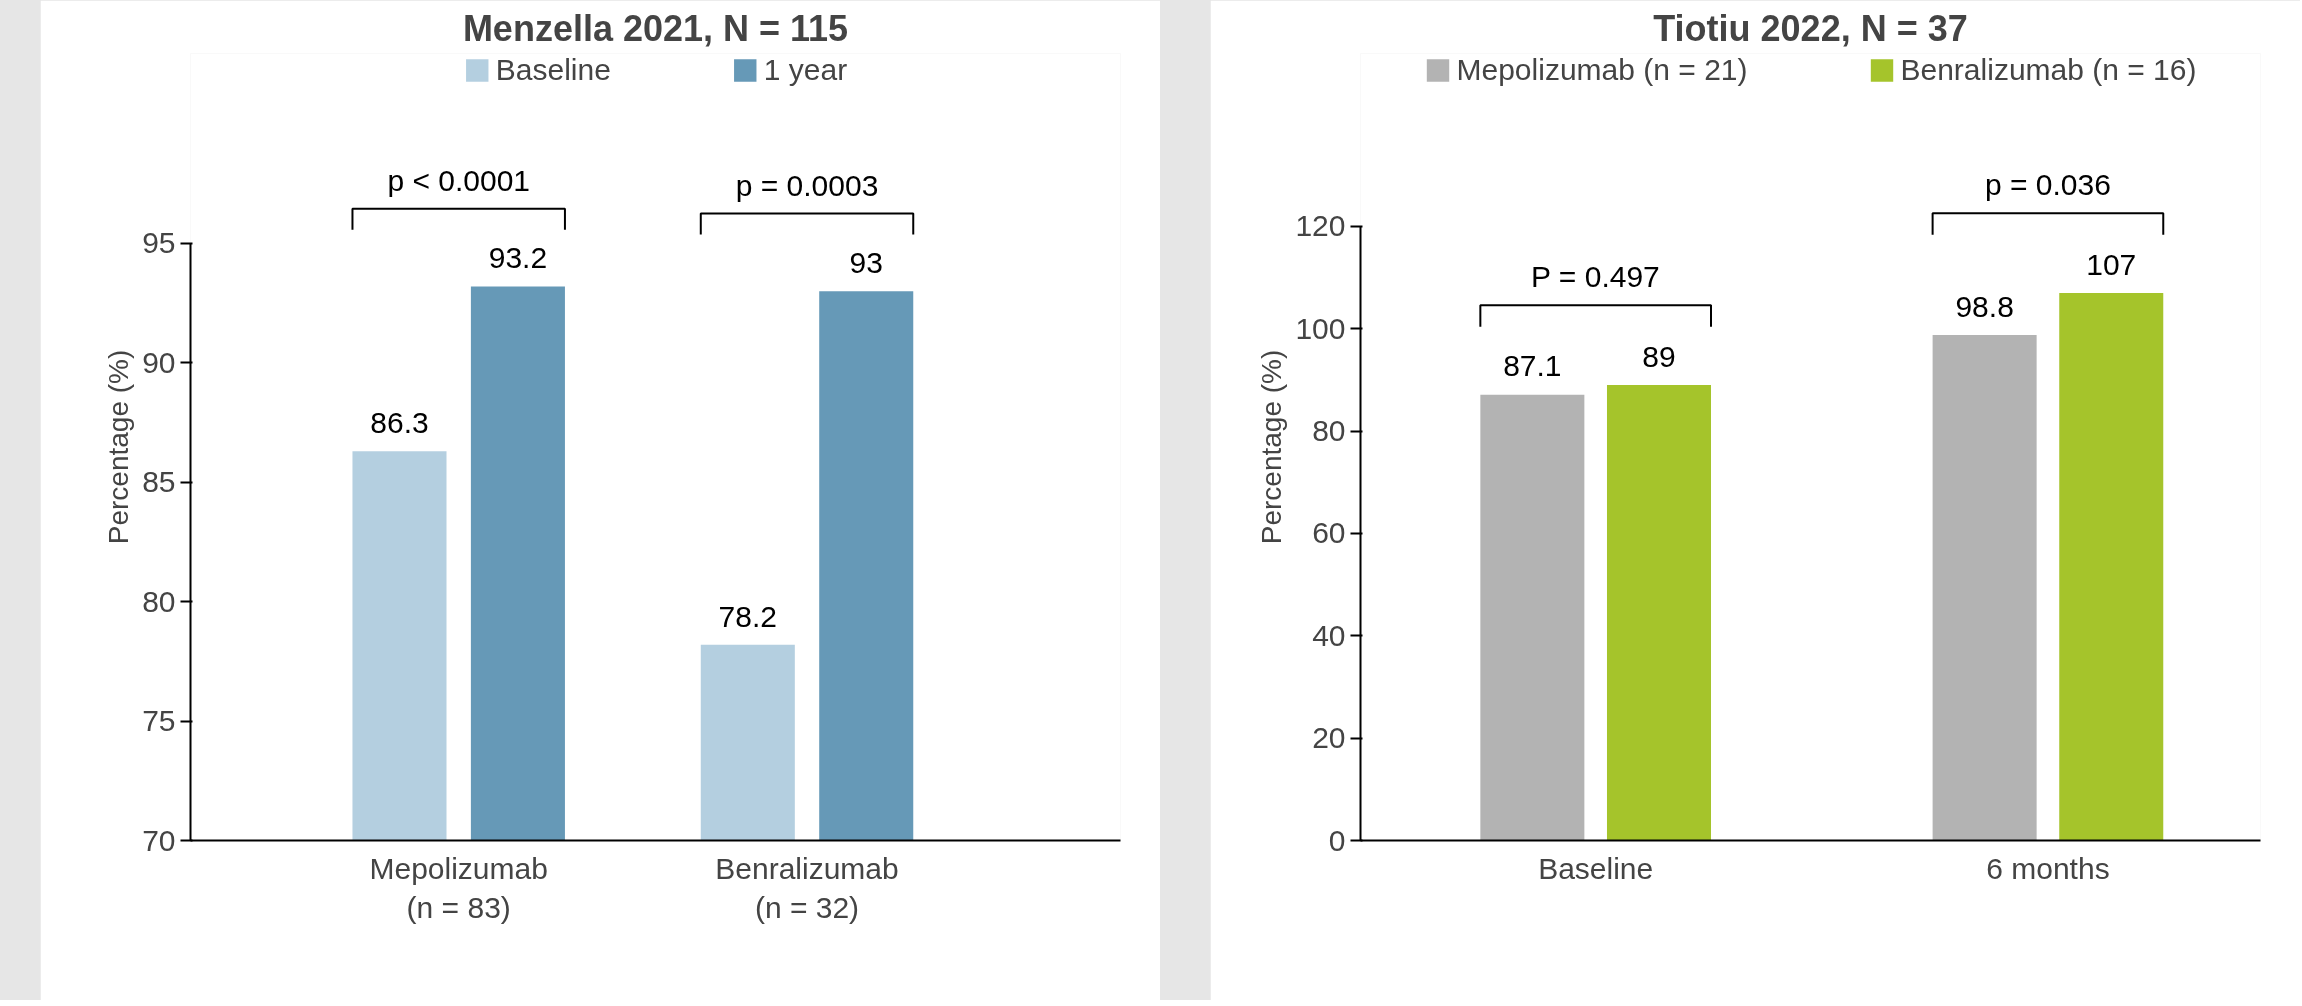  What do you see at coordinates (399, 423) in the screenshot?
I see `data-label: 86.3` at bounding box center [399, 423].